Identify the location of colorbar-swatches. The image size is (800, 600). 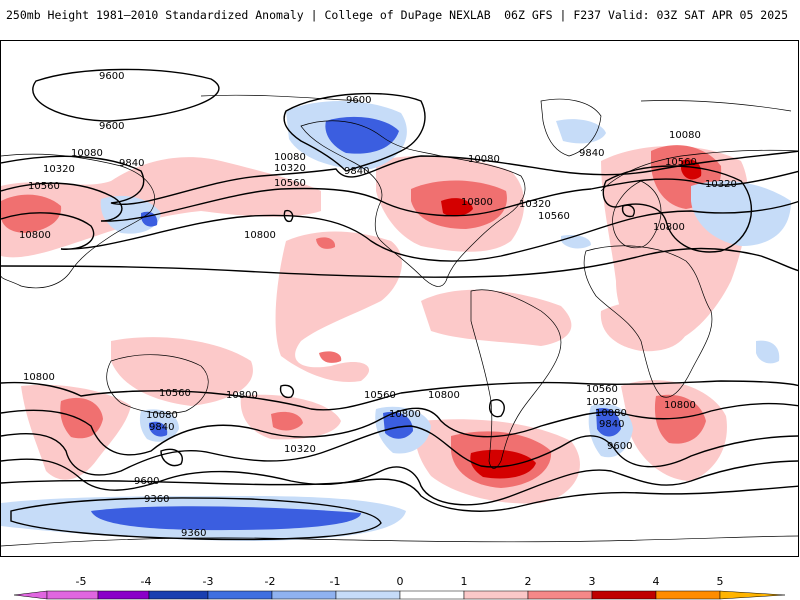
(399, 595).